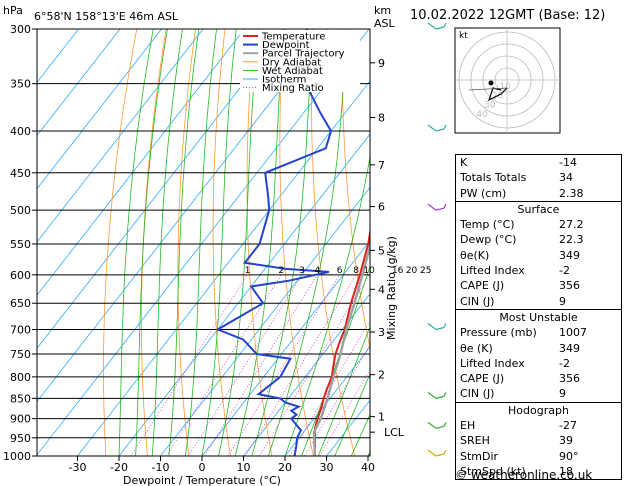 This screenshot has width=629, height=486. What do you see at coordinates (475, 441) in the screenshot?
I see `index-label: SREH` at bounding box center [475, 441].